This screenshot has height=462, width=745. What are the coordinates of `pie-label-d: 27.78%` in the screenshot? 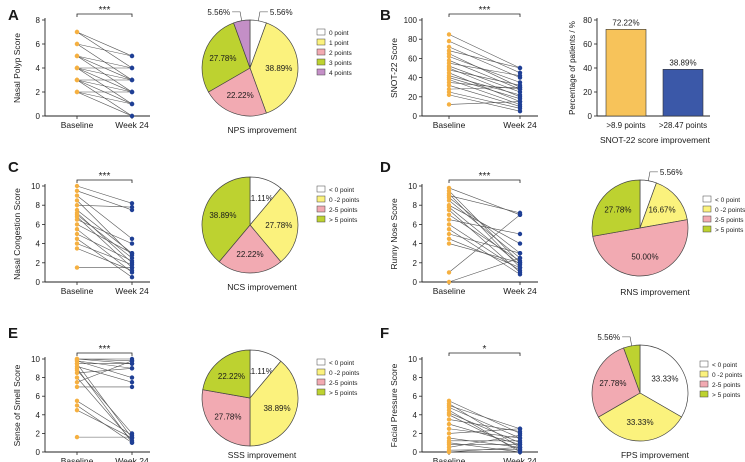 It's located at (617, 209).